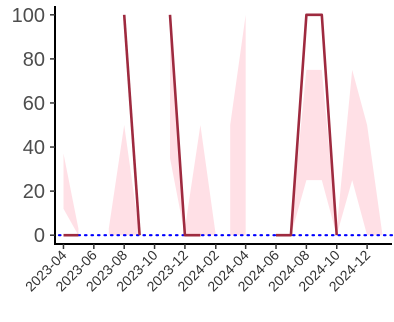 Image resolution: width=394 pixels, height=322 pixels. What do you see at coordinates (34, 104) in the screenshot?
I see `y-tick-label: 60` at bounding box center [34, 104].